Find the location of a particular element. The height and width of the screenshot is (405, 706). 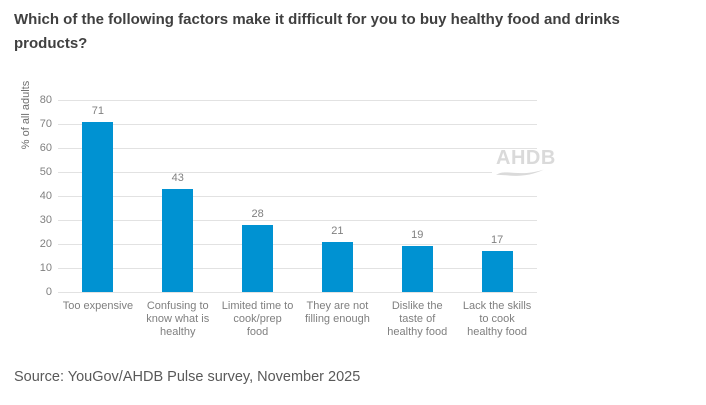

bar-value-label: 71 is located at coordinates (98, 110).